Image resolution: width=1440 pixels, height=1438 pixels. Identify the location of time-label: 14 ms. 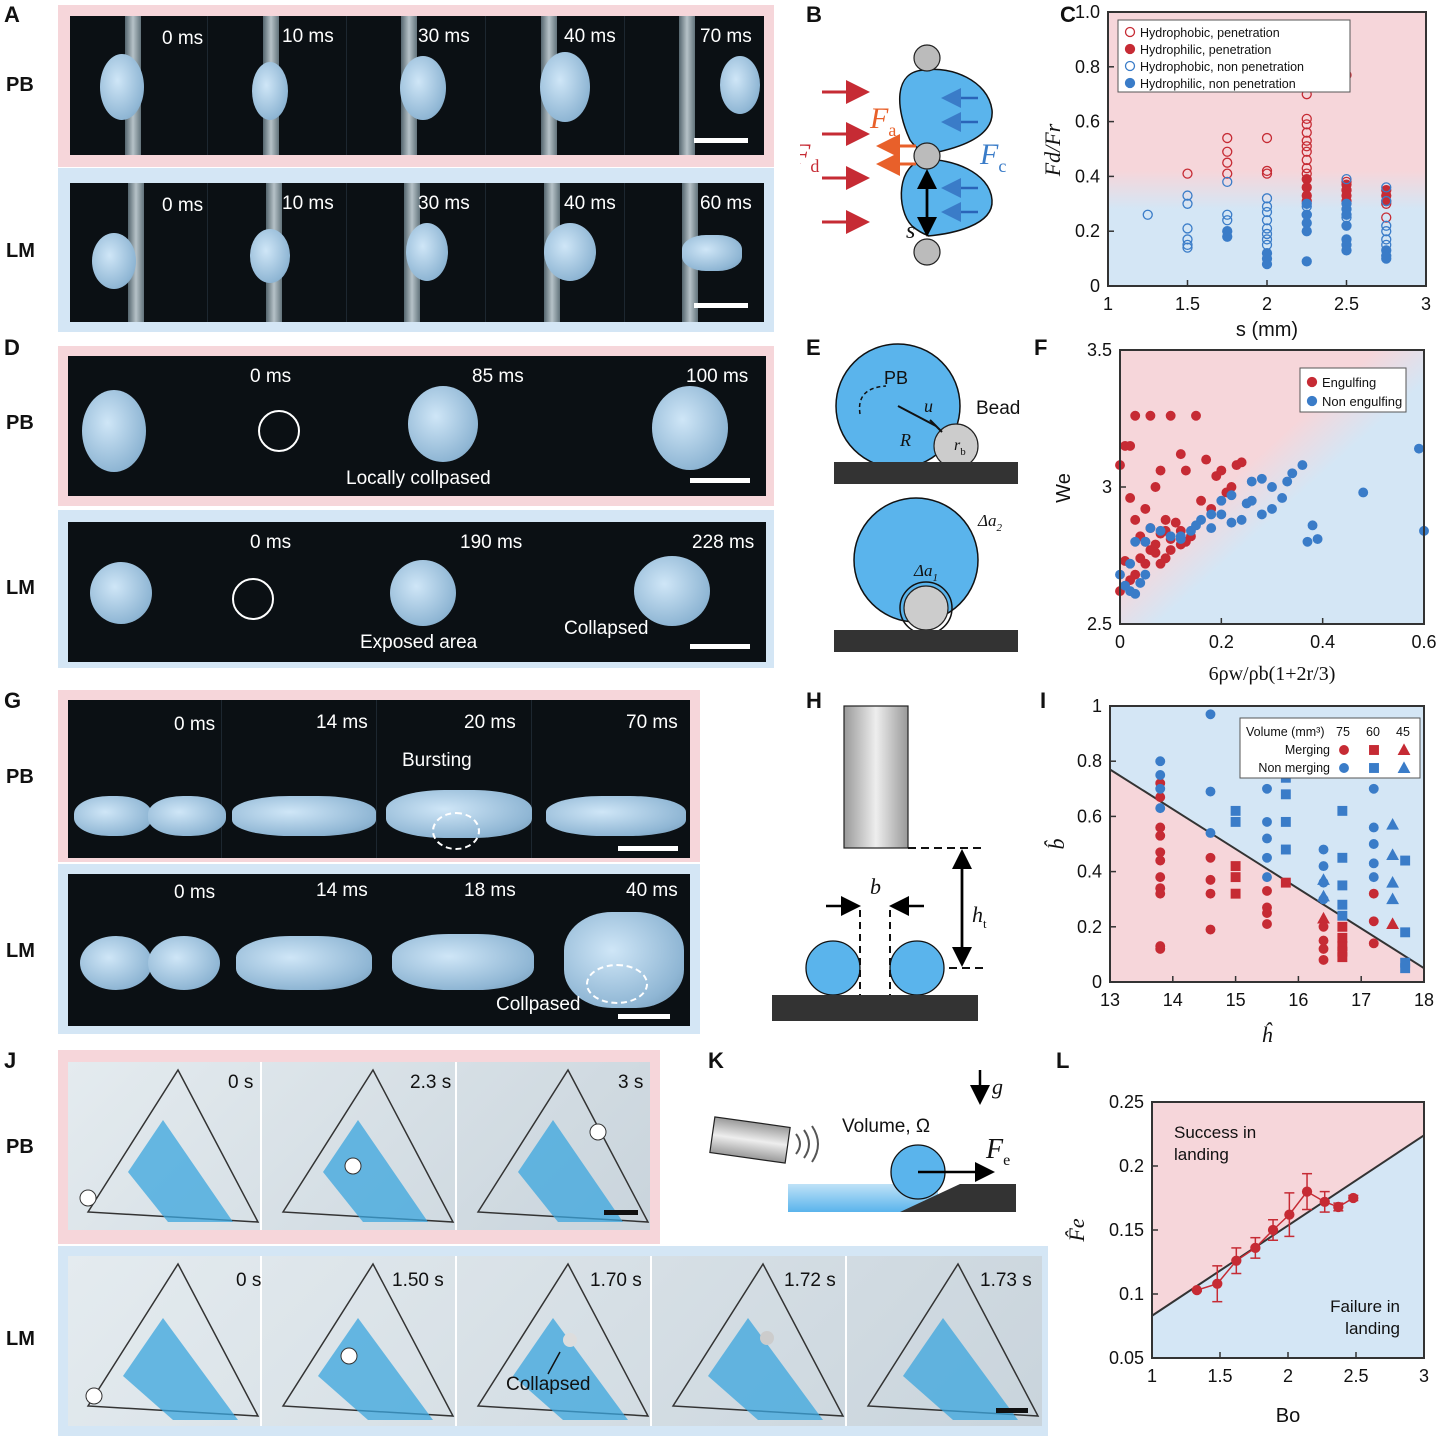
(342, 722).